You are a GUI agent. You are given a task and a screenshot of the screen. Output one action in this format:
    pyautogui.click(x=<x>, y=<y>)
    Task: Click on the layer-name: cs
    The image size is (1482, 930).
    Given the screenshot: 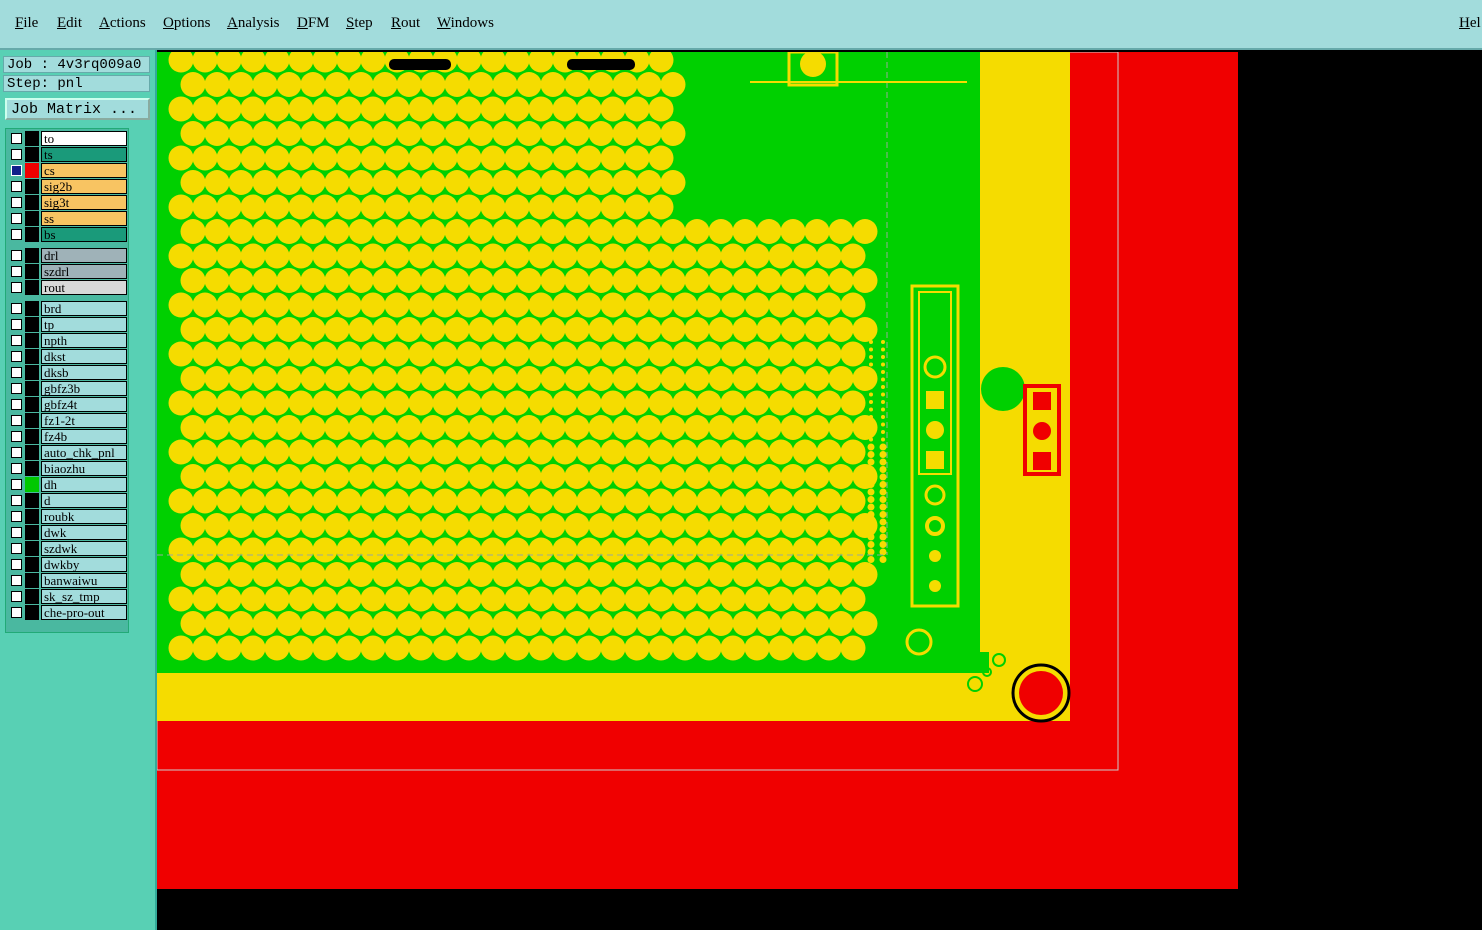 What is the action you would take?
    pyautogui.click(x=84, y=170)
    